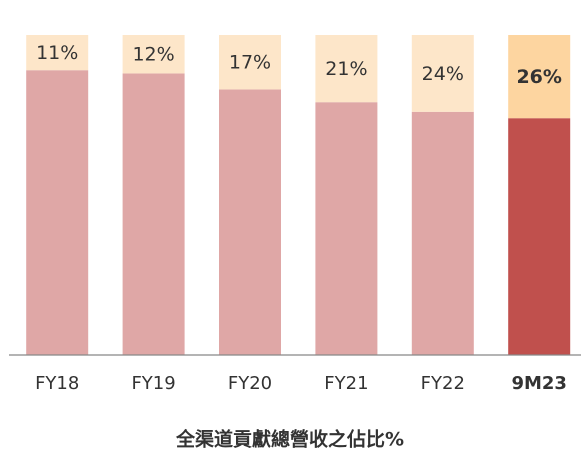  Describe the element at coordinates (539, 383) in the screenshot. I see `x-tick-label: 9M23` at that location.